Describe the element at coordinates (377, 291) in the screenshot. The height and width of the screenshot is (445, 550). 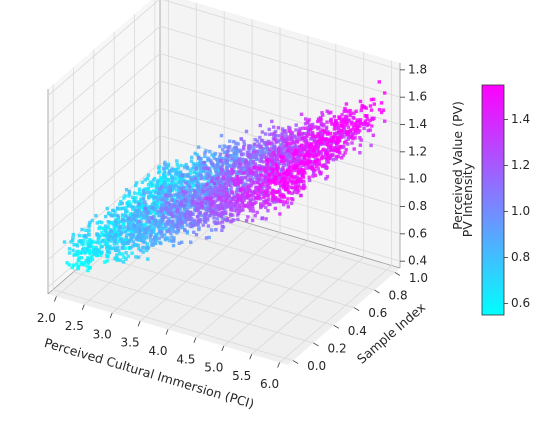
I see `y-tick-mark` at that location.